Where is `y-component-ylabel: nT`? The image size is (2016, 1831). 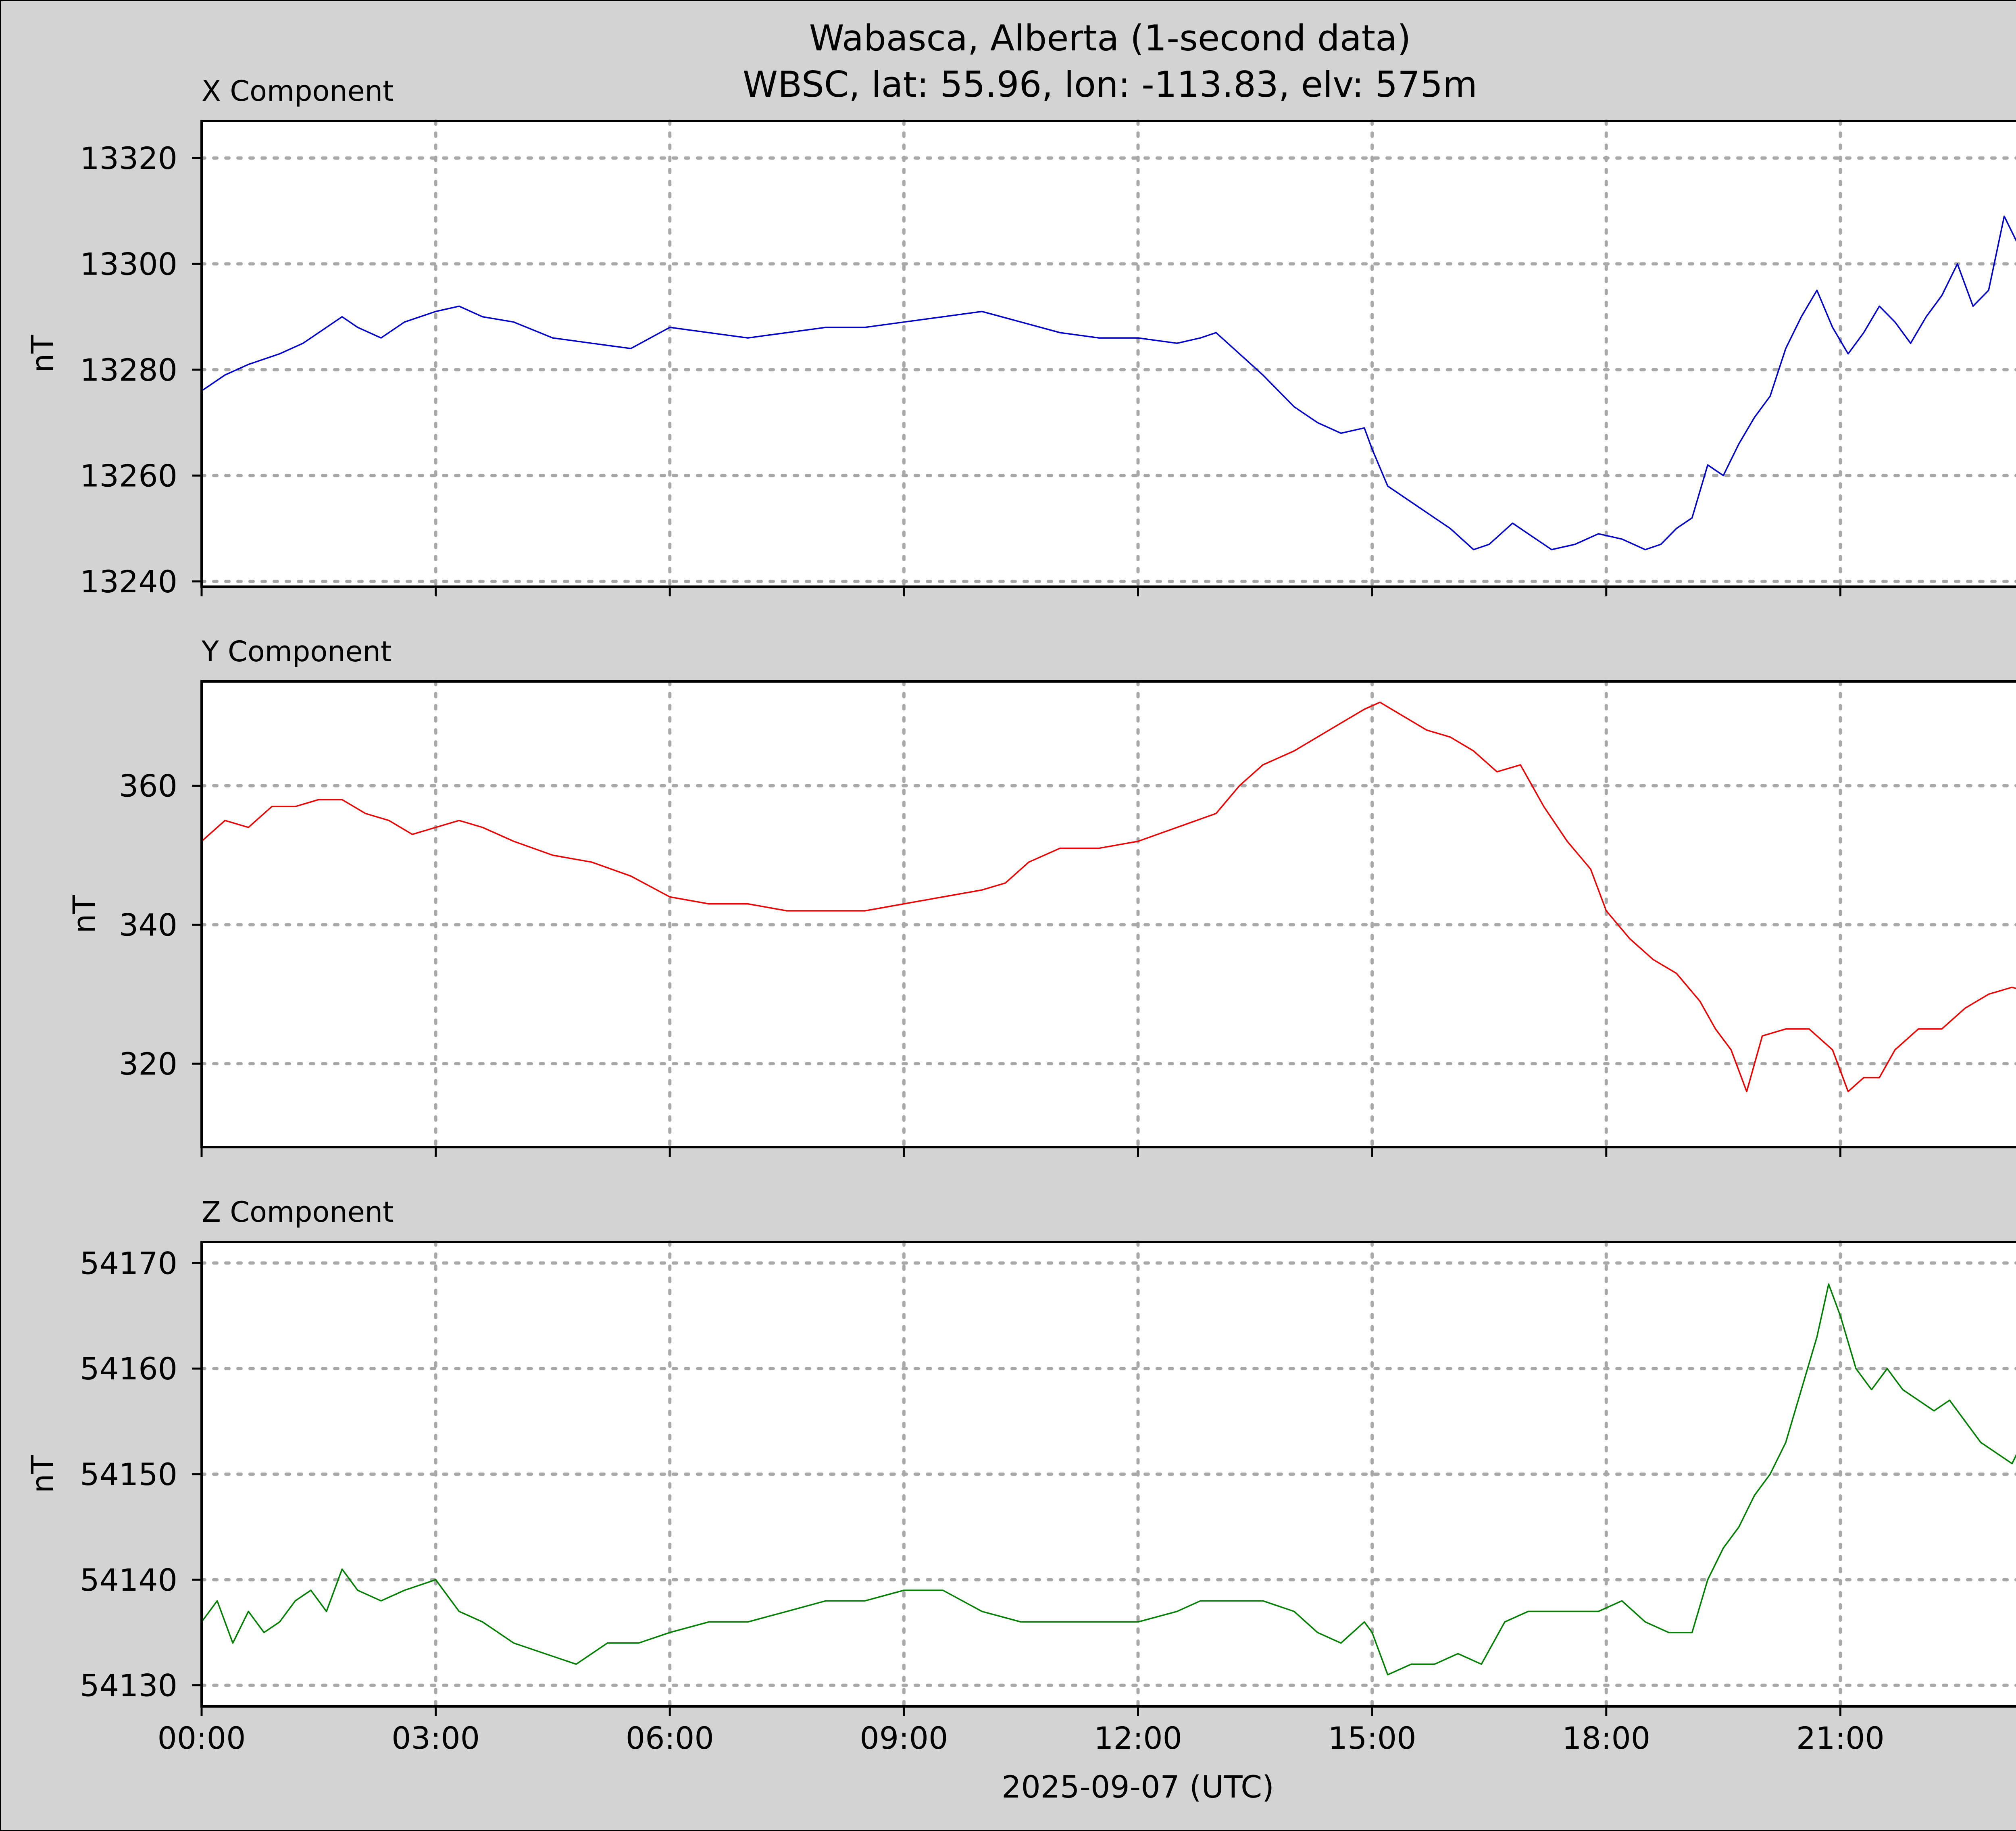 y-component-ylabel: nT is located at coordinates (84, 914).